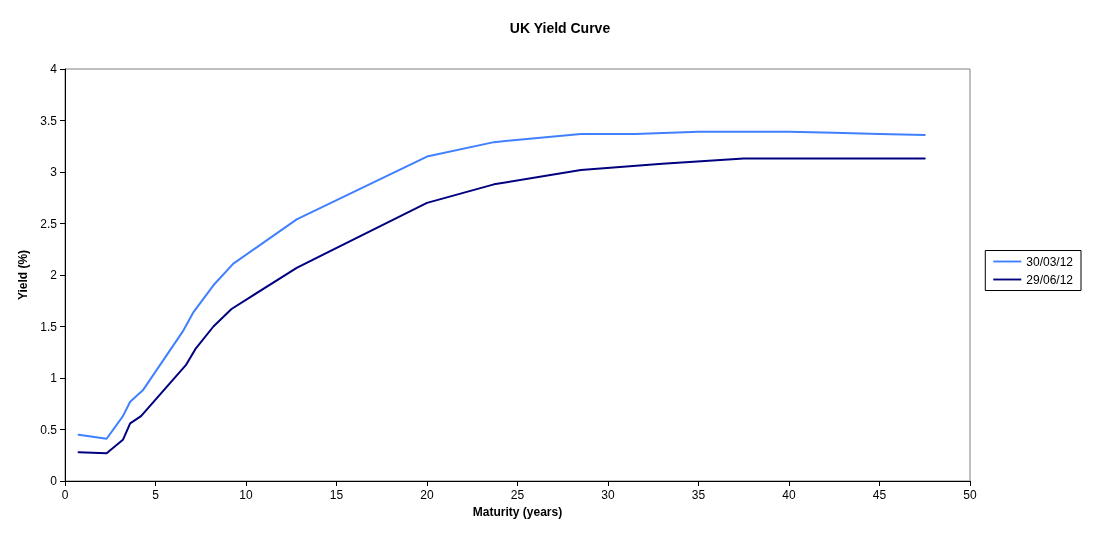  I want to click on x-tick-label: 10, so click(246, 495).